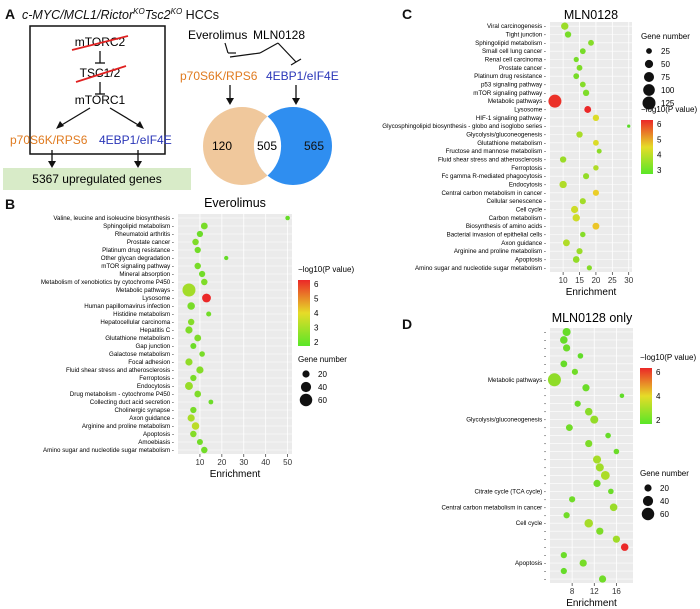 The width and height of the screenshot is (700, 609). What do you see at coordinates (579, 280) in the screenshot?
I see `x-tick-label: 15` at bounding box center [579, 280].